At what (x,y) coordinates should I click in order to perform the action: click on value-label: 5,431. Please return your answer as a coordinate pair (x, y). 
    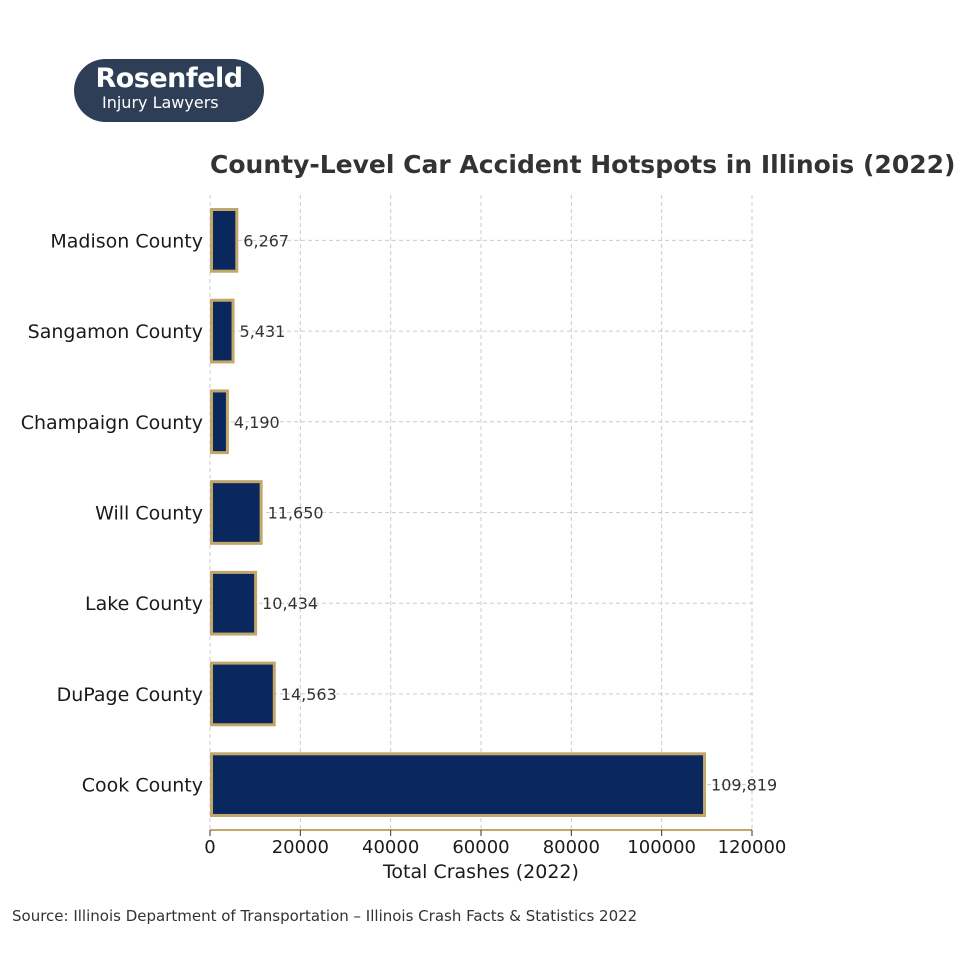
    Looking at the image, I should click on (263, 331).